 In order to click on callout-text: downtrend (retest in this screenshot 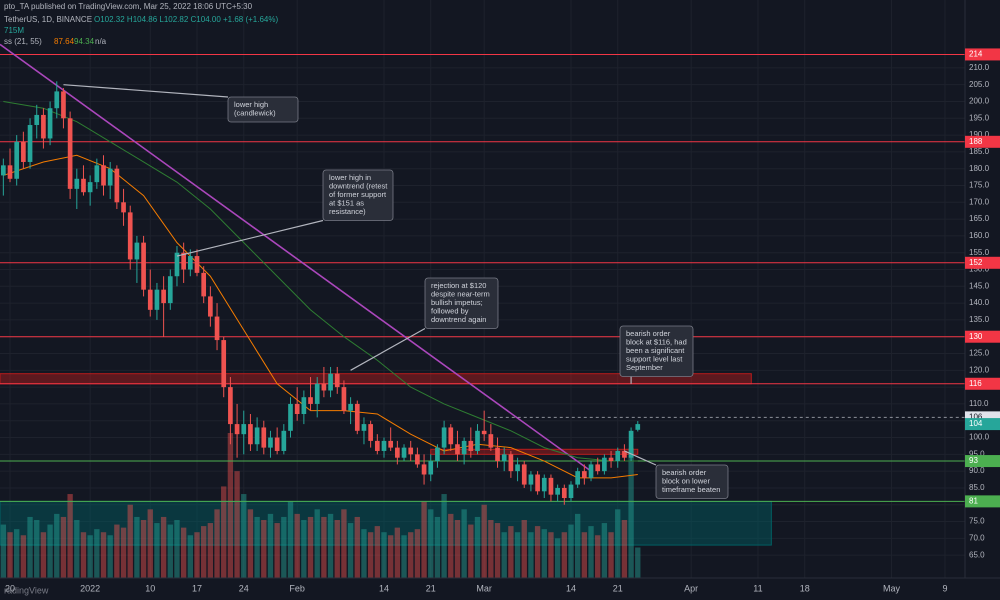, I will do `click(358, 185)`.